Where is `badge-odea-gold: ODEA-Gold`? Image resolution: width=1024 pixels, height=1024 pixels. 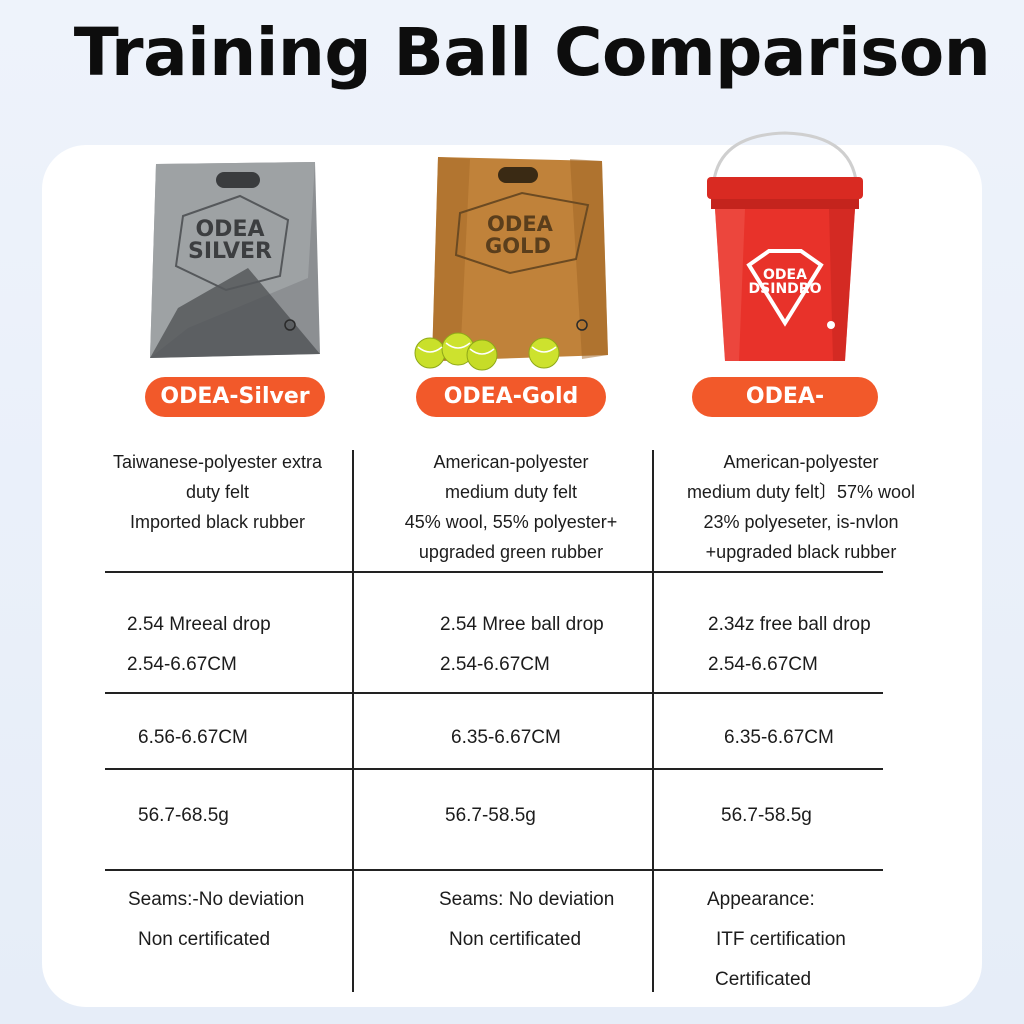
badge-odea-gold: ODEA-Gold is located at coordinates (511, 397).